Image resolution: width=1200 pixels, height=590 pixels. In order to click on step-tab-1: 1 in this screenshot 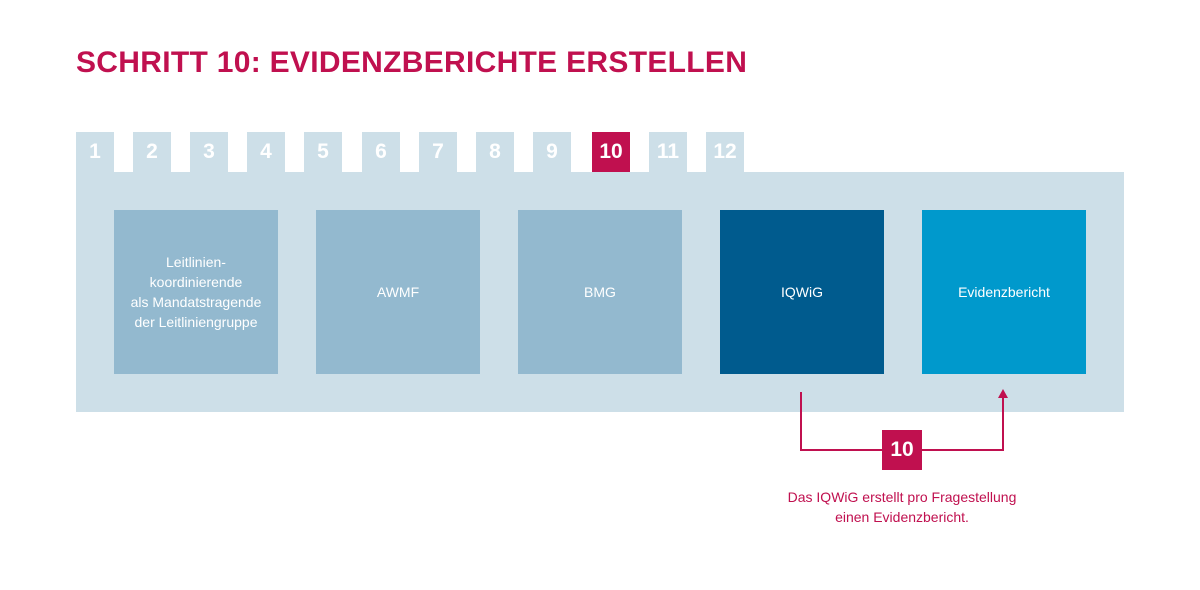, I will do `click(95, 152)`.